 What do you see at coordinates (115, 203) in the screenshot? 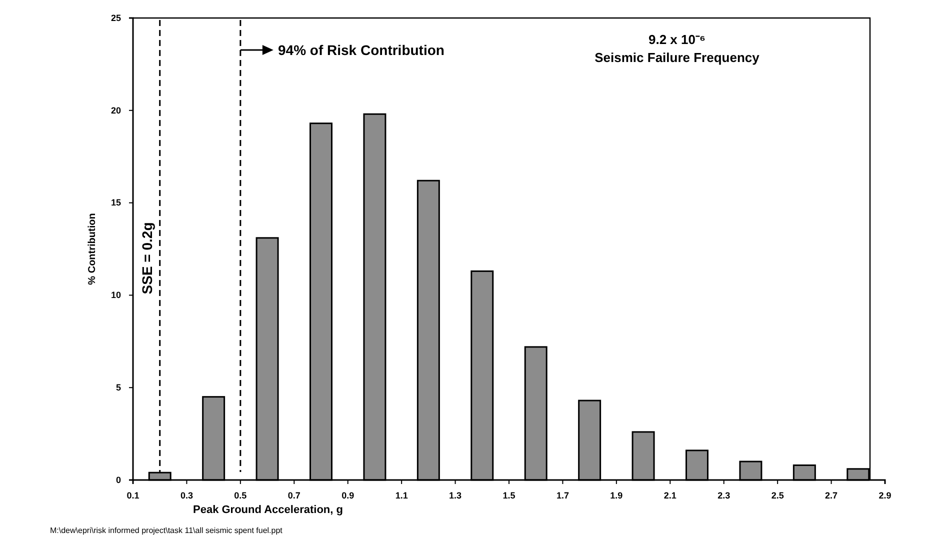
I see `y-tick-label: 15` at bounding box center [115, 203].